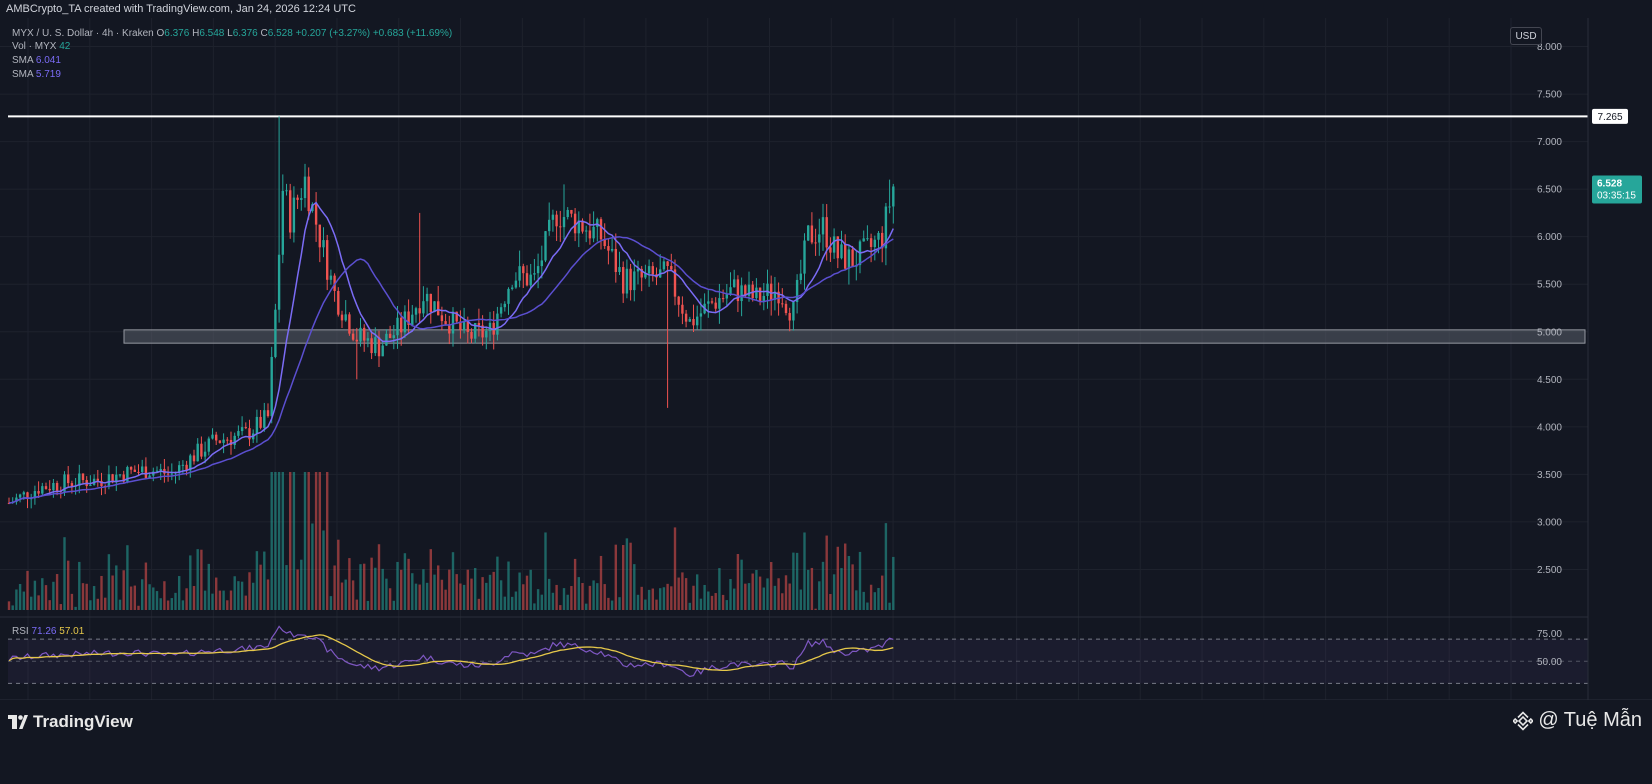 Image resolution: width=1652 pixels, height=784 pixels. What do you see at coordinates (333, 33) in the screenshot?
I see `change-value: +0.207 (+3.27%)` at bounding box center [333, 33].